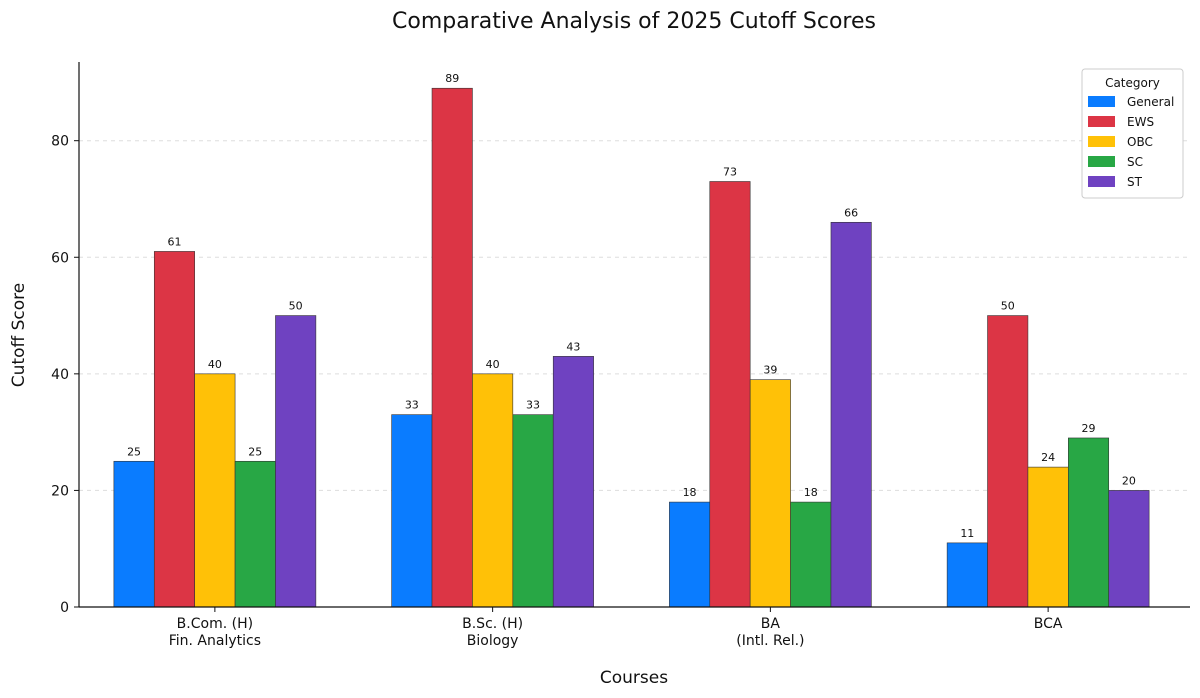 The height and width of the screenshot is (698, 1200). What do you see at coordinates (1048, 624) in the screenshot?
I see `x-tick-label: BCA` at bounding box center [1048, 624].